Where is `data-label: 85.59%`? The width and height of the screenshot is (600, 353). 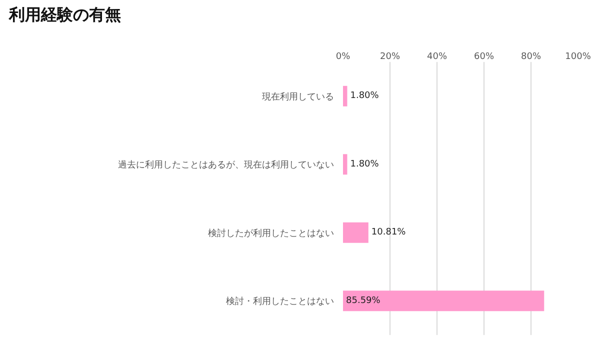
data-label: 85.59% is located at coordinates (363, 301).